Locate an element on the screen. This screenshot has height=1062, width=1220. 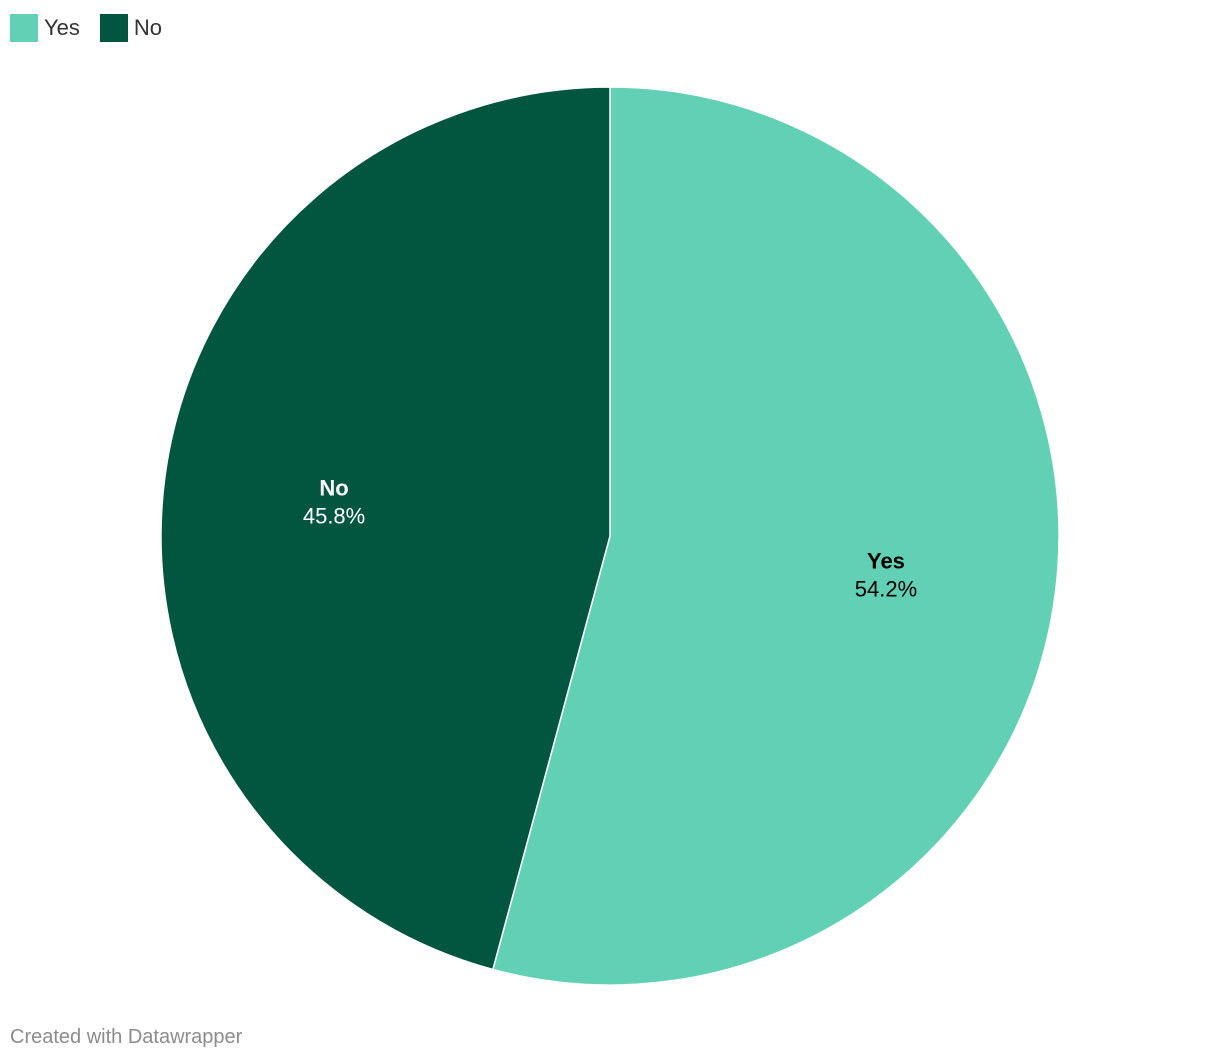
legend-item-no: No is located at coordinates (131, 28).